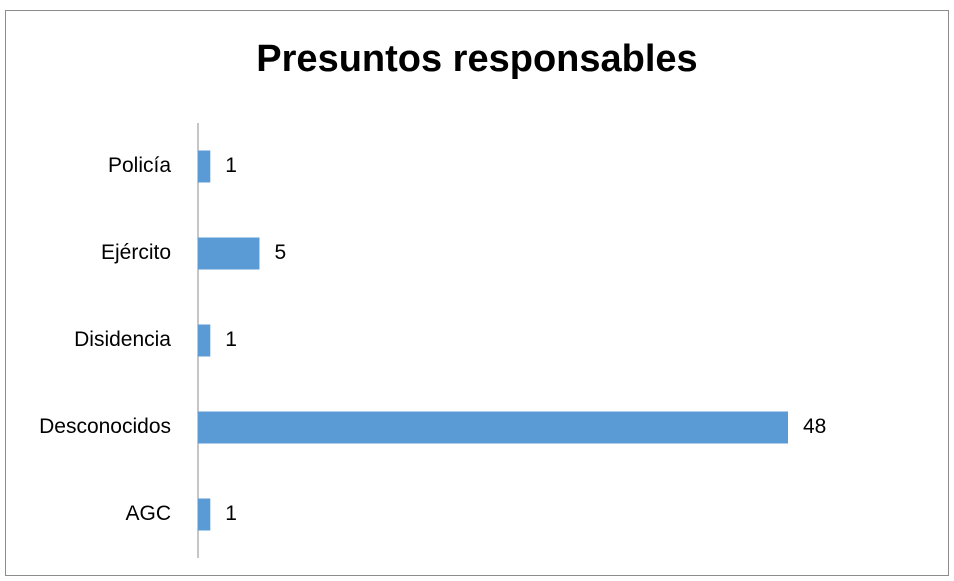 This screenshot has height=581, width=954. Describe the element at coordinates (280, 252) in the screenshot. I see `value-label-1: 5` at that location.